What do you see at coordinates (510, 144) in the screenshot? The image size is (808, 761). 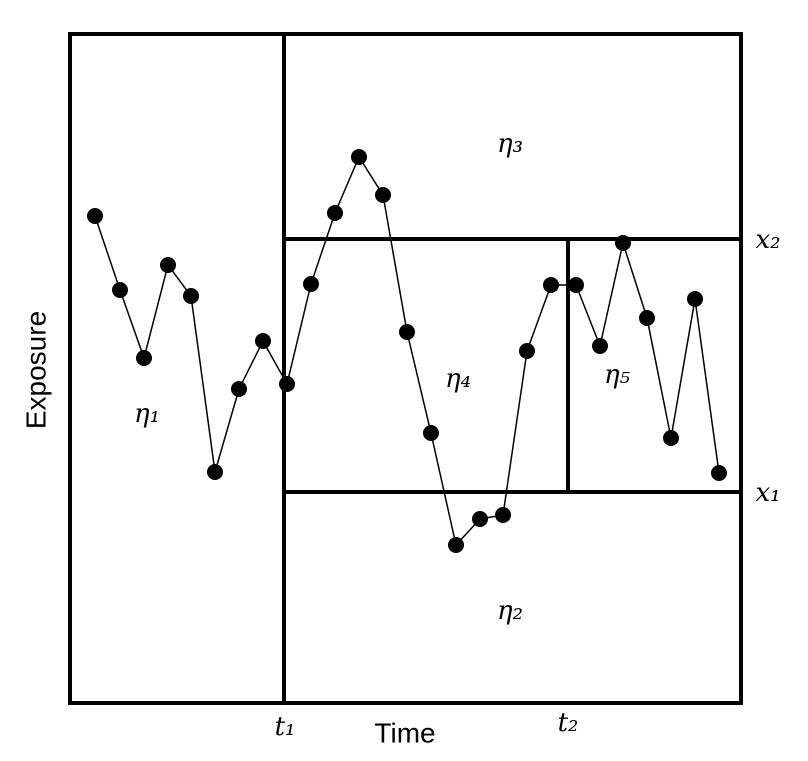 I see `region-label: η₃` at bounding box center [510, 144].